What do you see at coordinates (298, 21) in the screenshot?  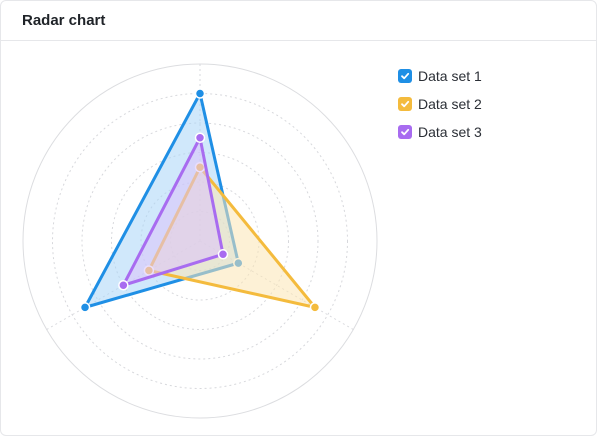 I see `card-header: Radar chart` at bounding box center [298, 21].